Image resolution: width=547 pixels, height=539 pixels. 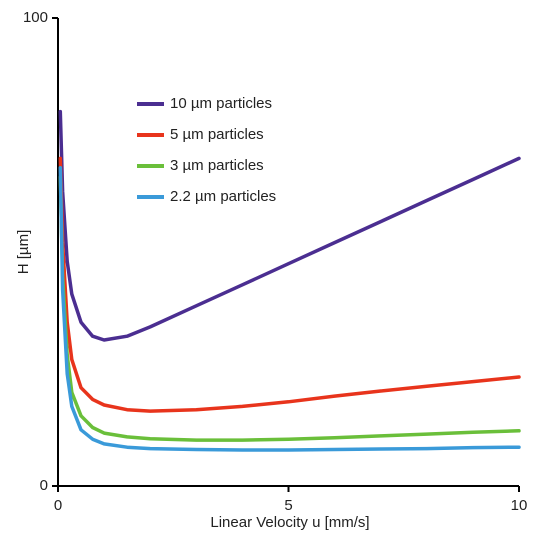 What do you see at coordinates (221, 103) in the screenshot?
I see `legend-label: 10 µm particles` at bounding box center [221, 103].